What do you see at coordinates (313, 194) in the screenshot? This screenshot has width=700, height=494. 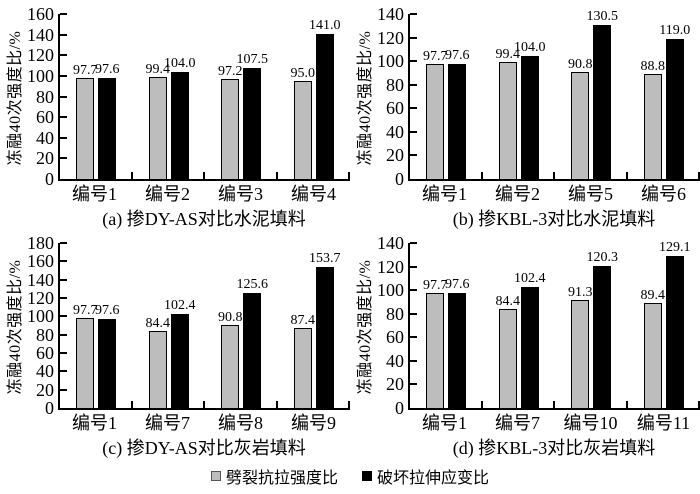 I see `x-category-label: 编号4` at bounding box center [313, 194].